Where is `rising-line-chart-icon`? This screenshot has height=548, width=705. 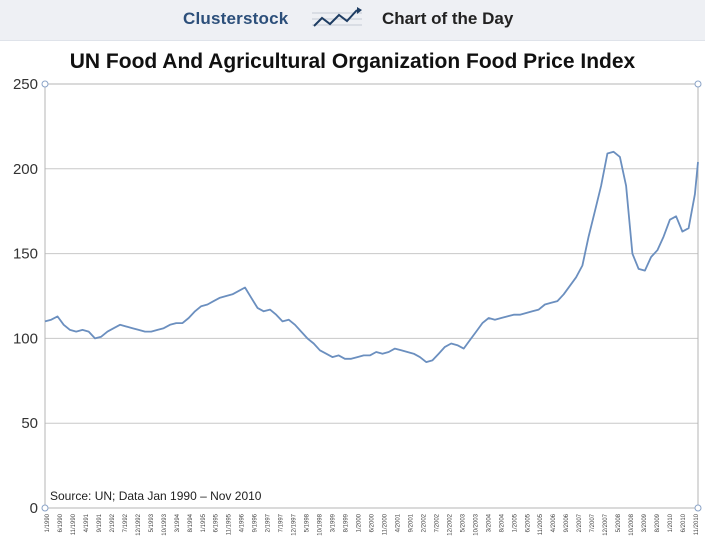
rising-line-chart-icon is located at coordinates (337, 17).